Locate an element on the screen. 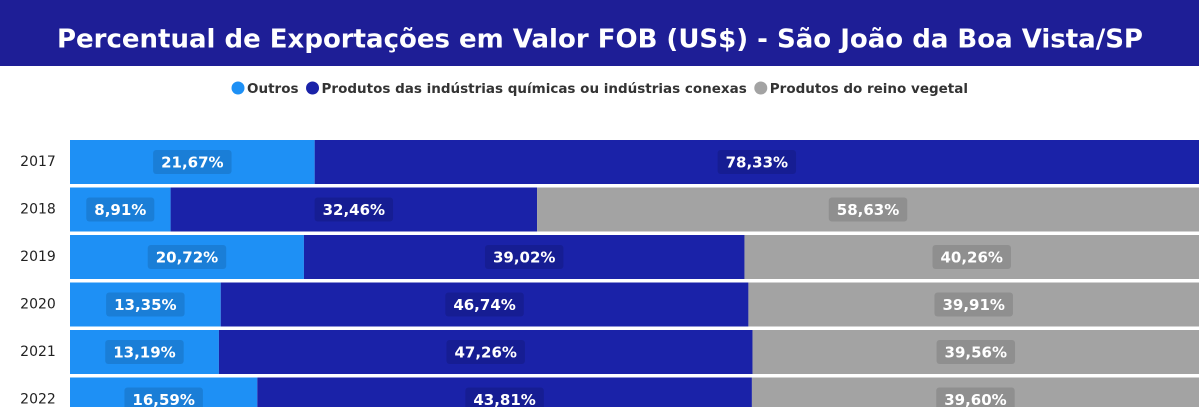 The image size is (1199, 407). data-label: 40,26% is located at coordinates (971, 258).